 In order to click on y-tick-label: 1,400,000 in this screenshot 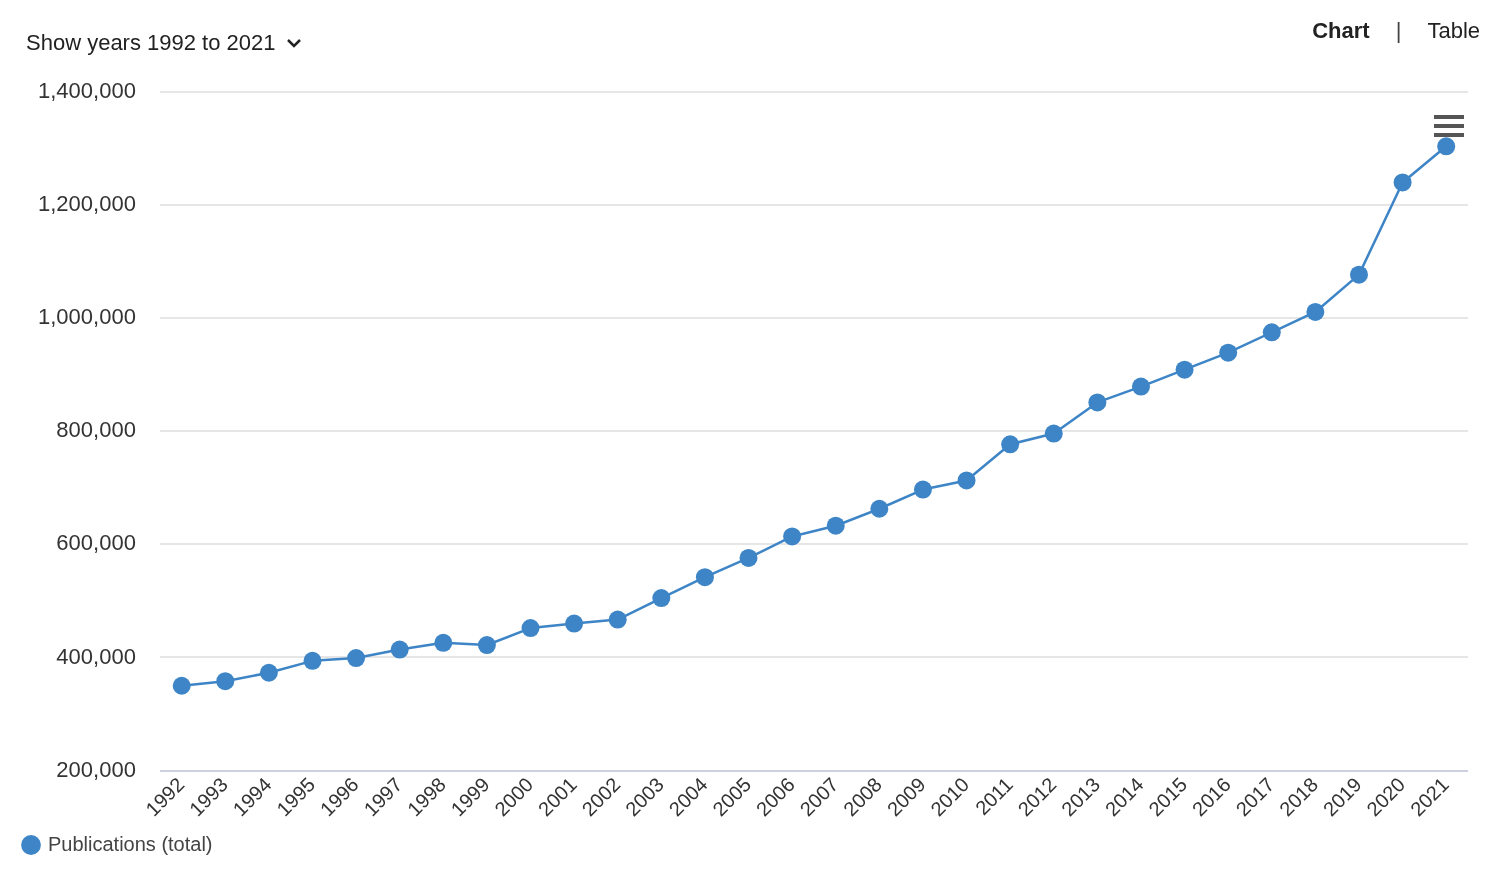, I will do `click(87, 91)`.